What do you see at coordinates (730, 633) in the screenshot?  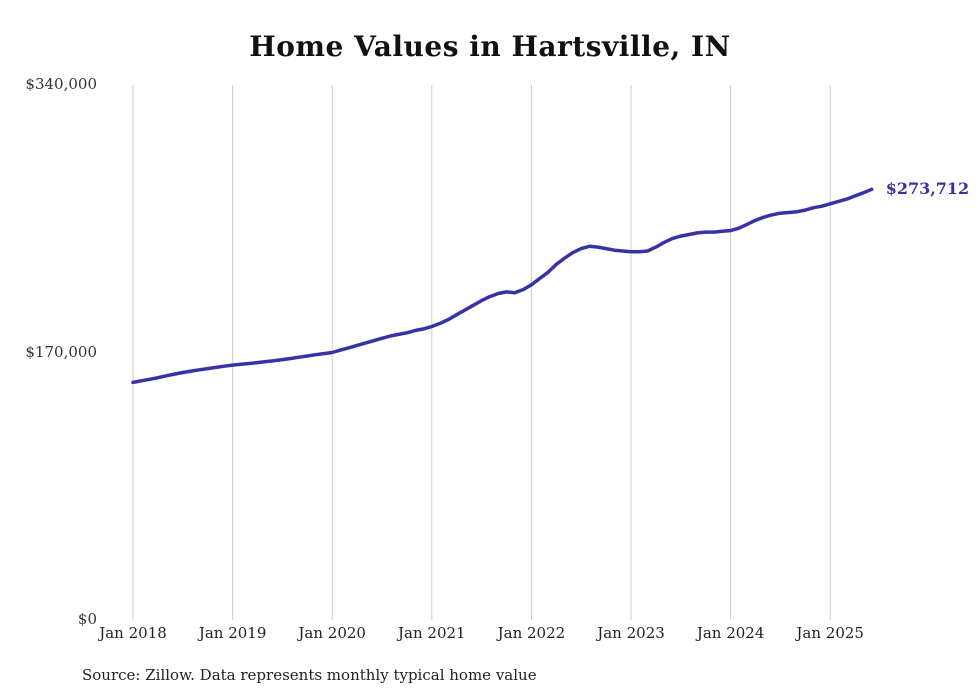 I see `x-tick-label: Jan 2024` at bounding box center [730, 633].